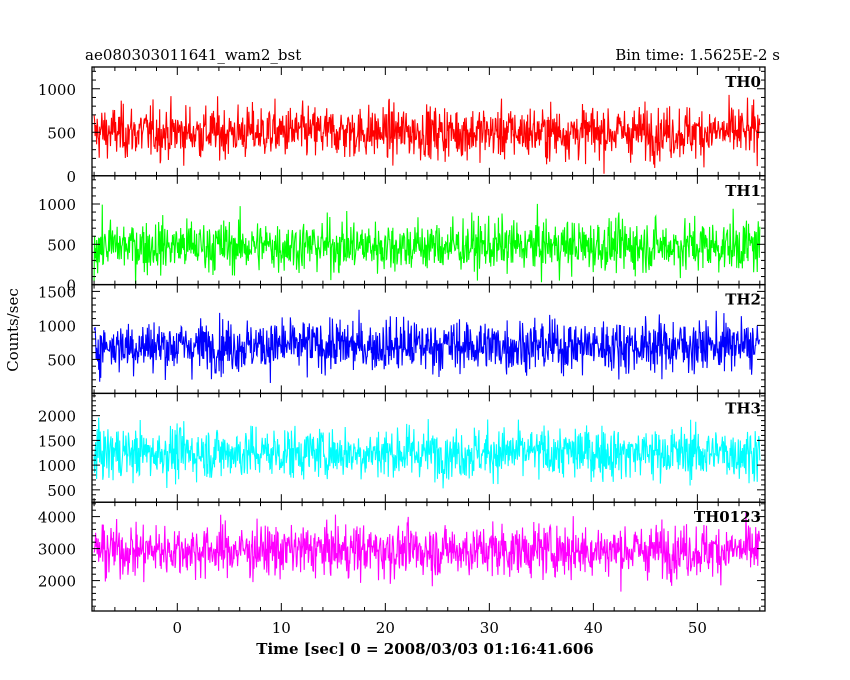 The image size is (850, 680). Describe the element at coordinates (57, 518) in the screenshot. I see `y-tick-label: 4000` at that location.